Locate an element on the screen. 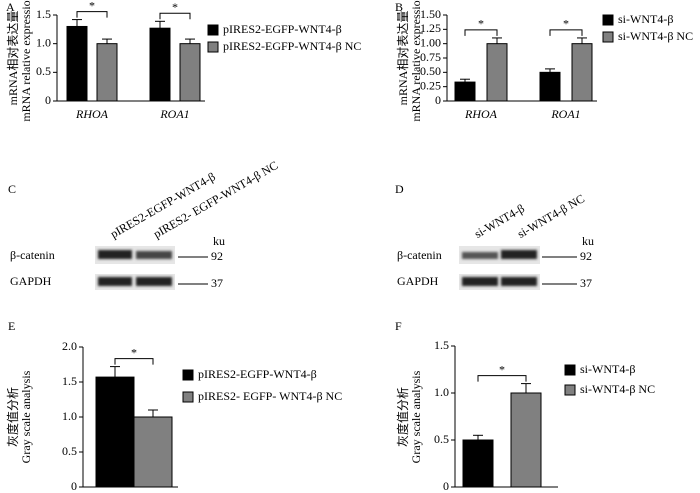 The width and height of the screenshot is (700, 493). legend-label: pIRES2-EGFP-WNT4-β is located at coordinates (282, 29).